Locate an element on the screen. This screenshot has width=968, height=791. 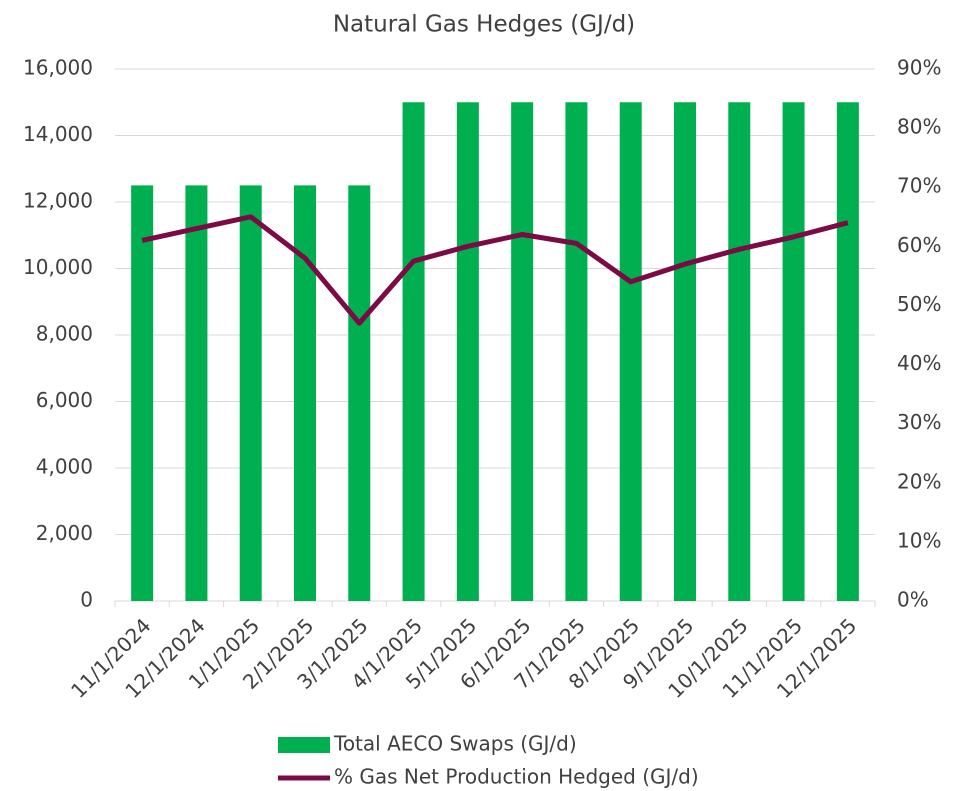
y2-tick-label: 0% is located at coordinates (913, 600).